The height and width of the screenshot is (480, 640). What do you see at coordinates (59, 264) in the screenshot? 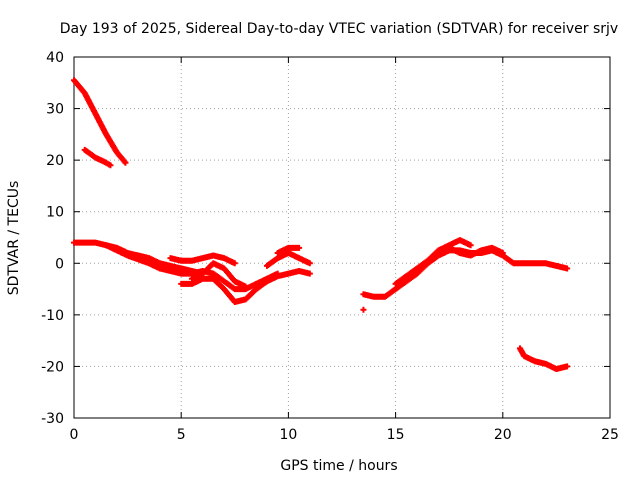
I see `y-tick-label: 0` at bounding box center [59, 264].